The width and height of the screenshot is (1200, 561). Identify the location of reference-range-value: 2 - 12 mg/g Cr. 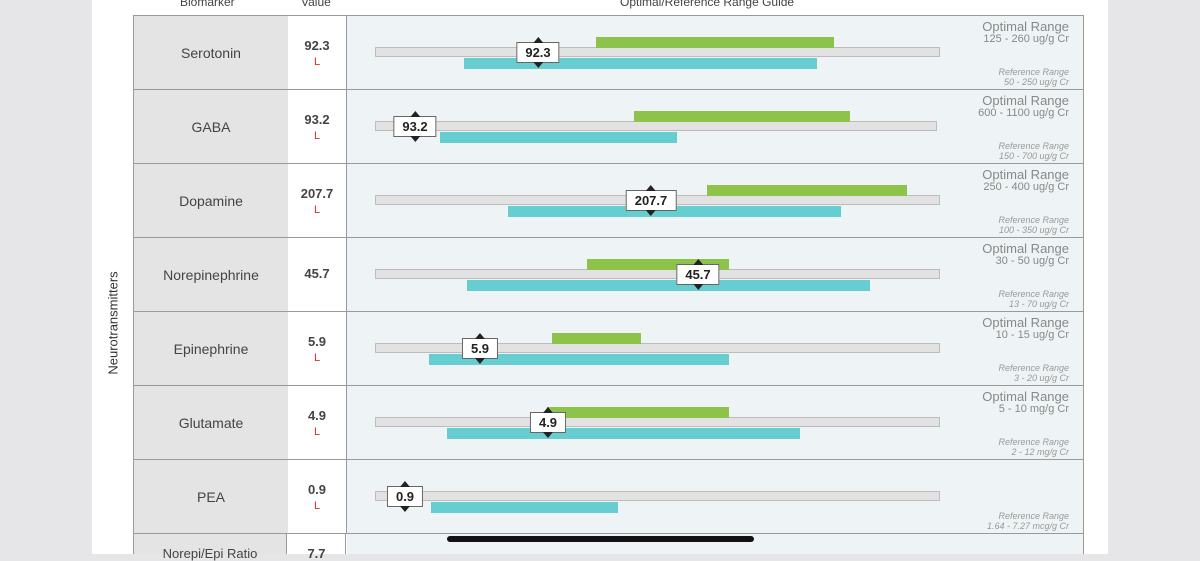
(1040, 452).